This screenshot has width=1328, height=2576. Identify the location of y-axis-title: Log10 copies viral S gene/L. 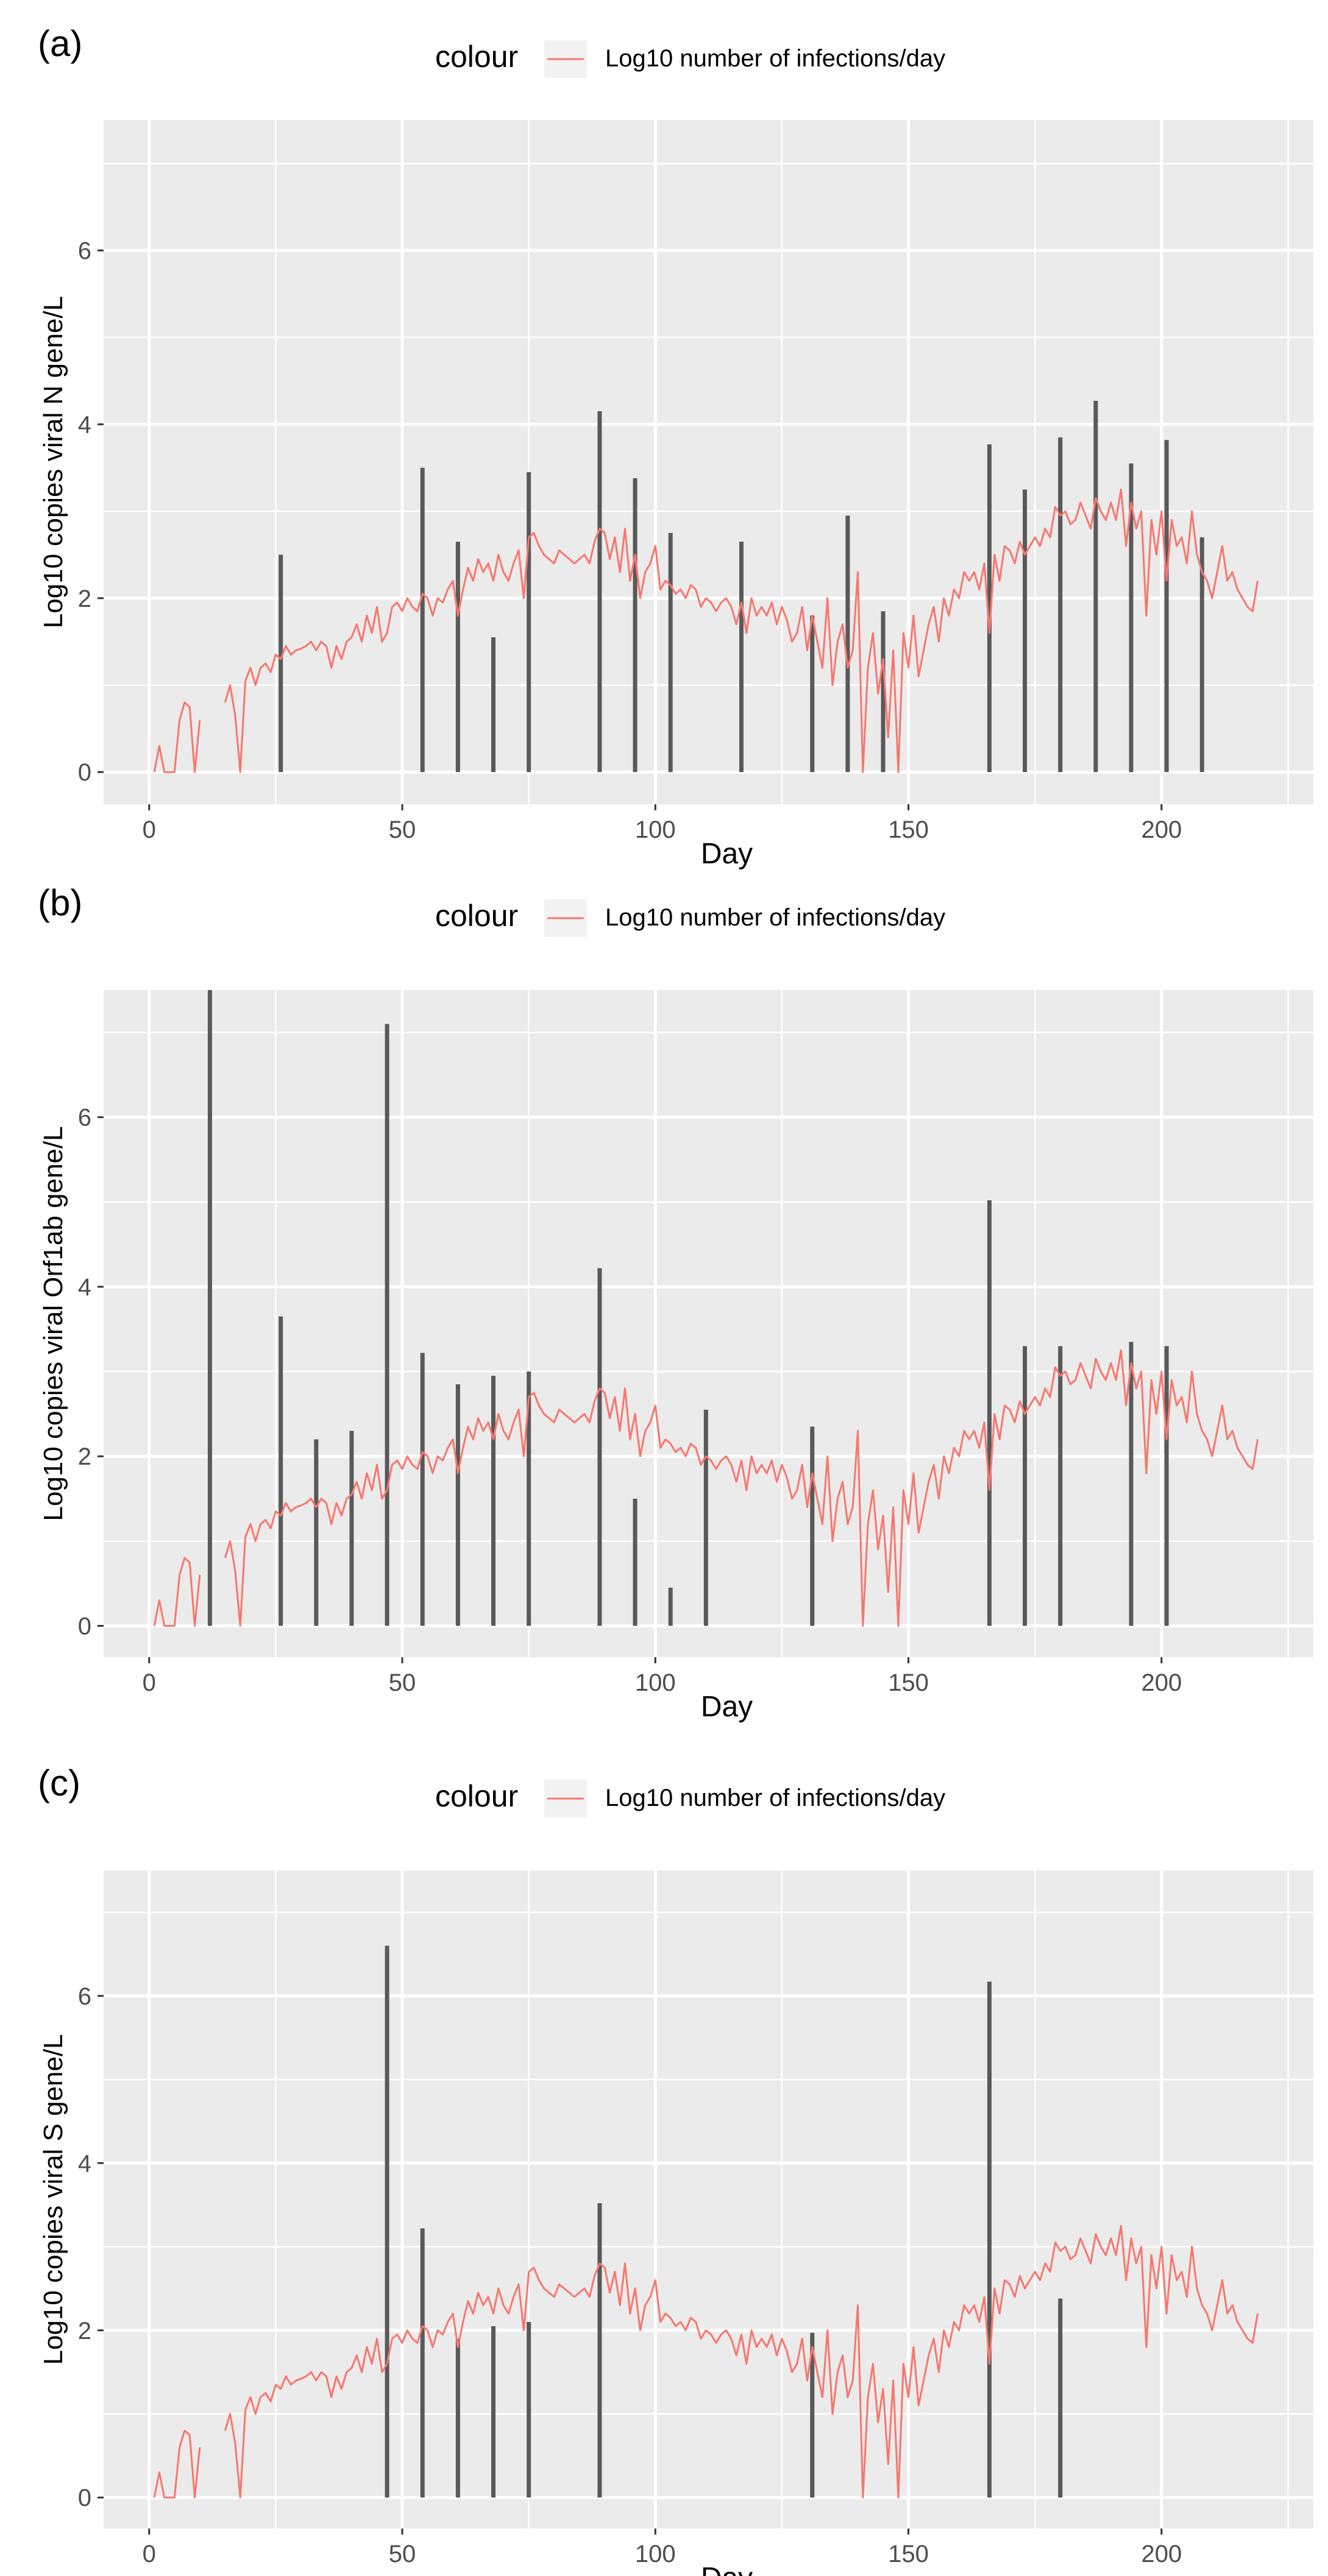
(53, 2199).